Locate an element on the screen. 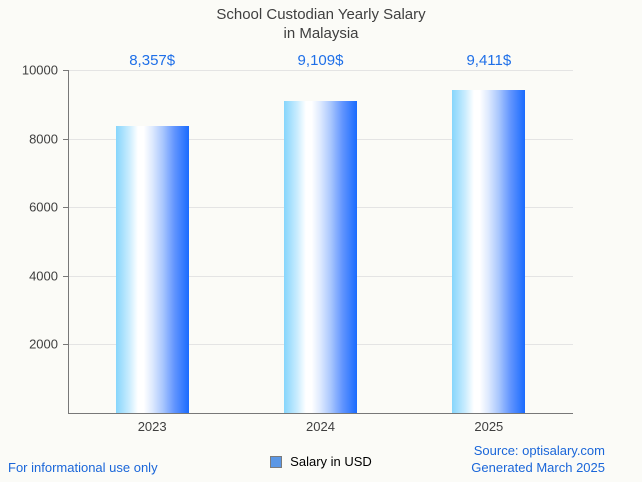 Image resolution: width=642 pixels, height=482 pixels. legend-swatch-blue-square-icon is located at coordinates (276, 461).